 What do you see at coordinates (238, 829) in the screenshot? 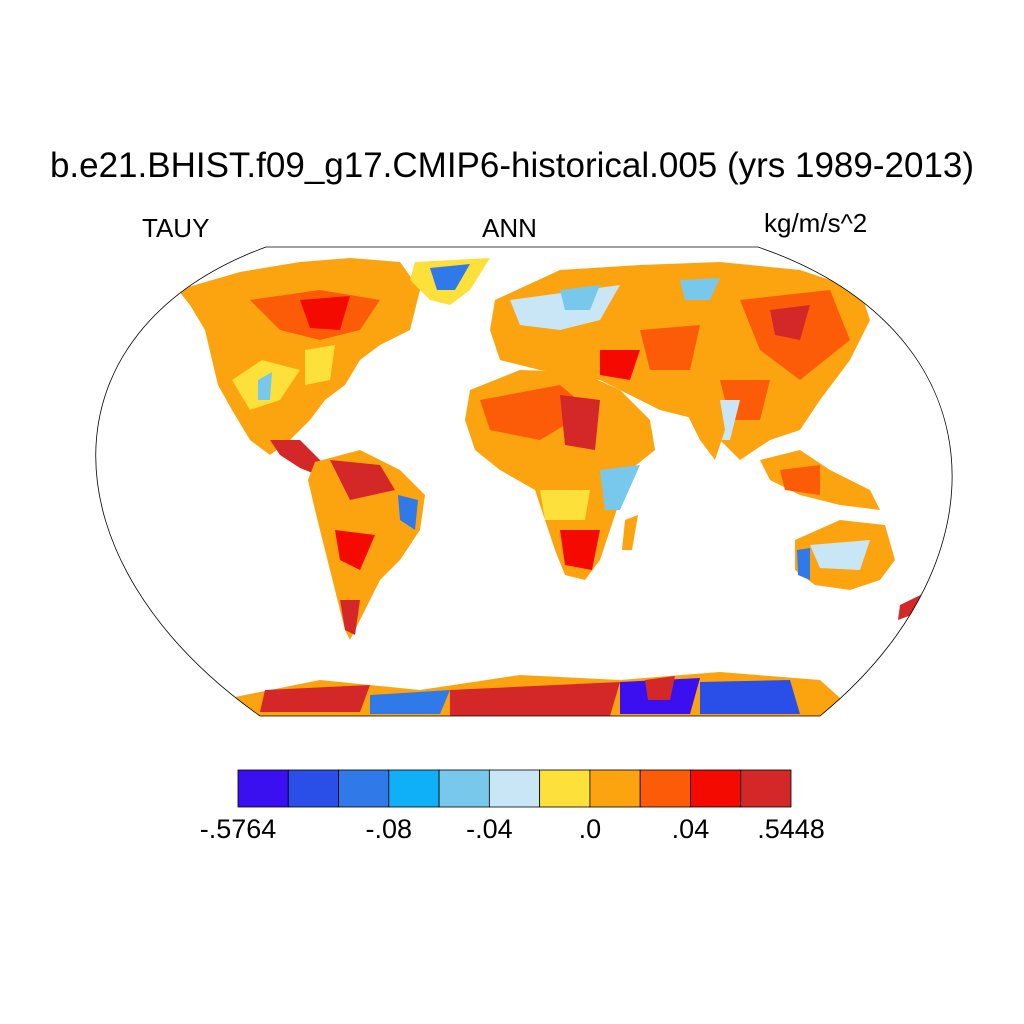
I see `colorbar-tick-label: -.5764` at bounding box center [238, 829].